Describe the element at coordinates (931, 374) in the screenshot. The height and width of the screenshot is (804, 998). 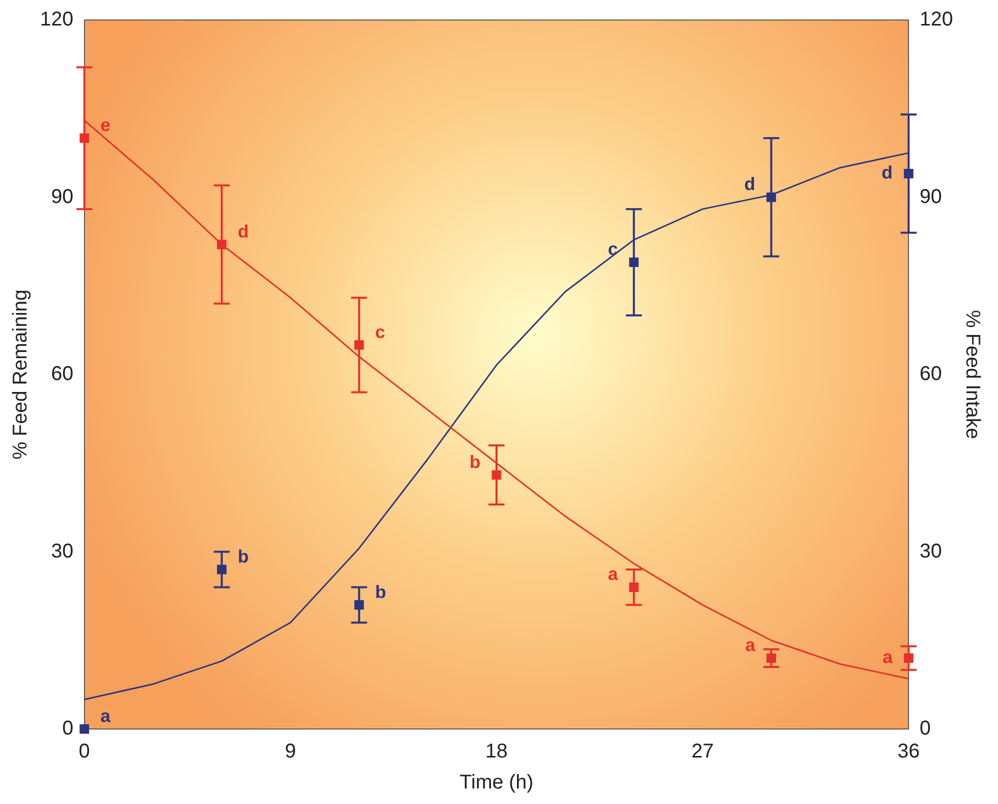
I see `y2-tick-label: 60` at that location.